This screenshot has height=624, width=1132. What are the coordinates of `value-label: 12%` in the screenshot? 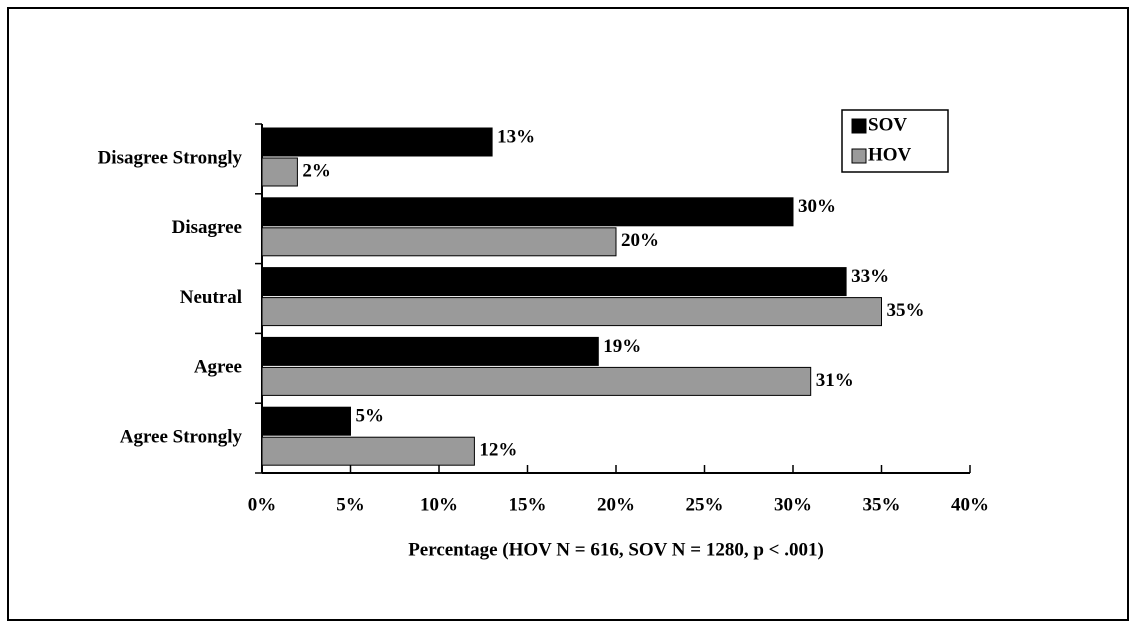 It's located at (498, 450).